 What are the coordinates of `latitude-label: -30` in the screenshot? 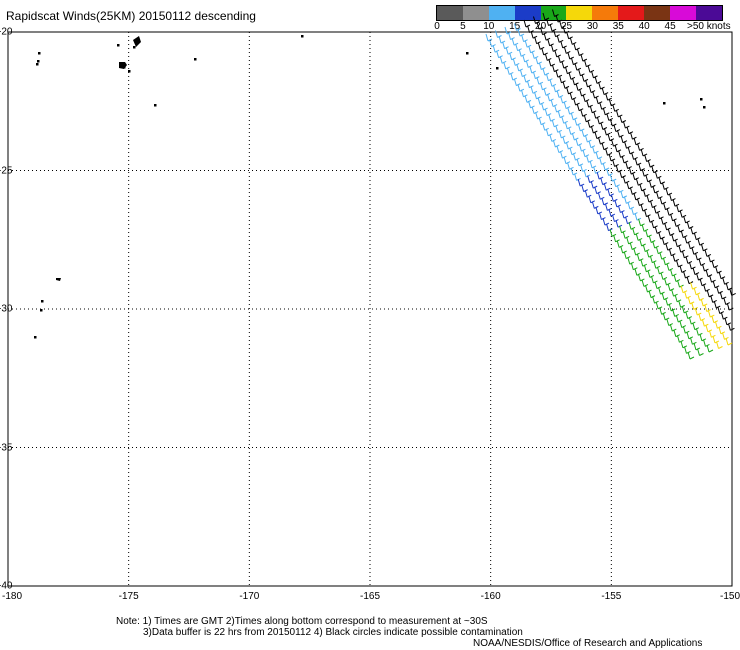 It's located at (6, 309).